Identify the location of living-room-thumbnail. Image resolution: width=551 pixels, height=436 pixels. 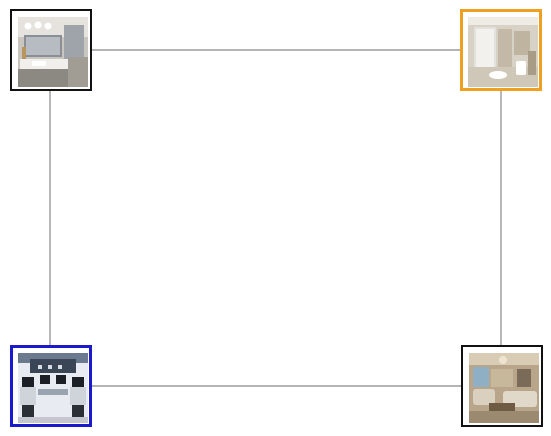
(504, 388).